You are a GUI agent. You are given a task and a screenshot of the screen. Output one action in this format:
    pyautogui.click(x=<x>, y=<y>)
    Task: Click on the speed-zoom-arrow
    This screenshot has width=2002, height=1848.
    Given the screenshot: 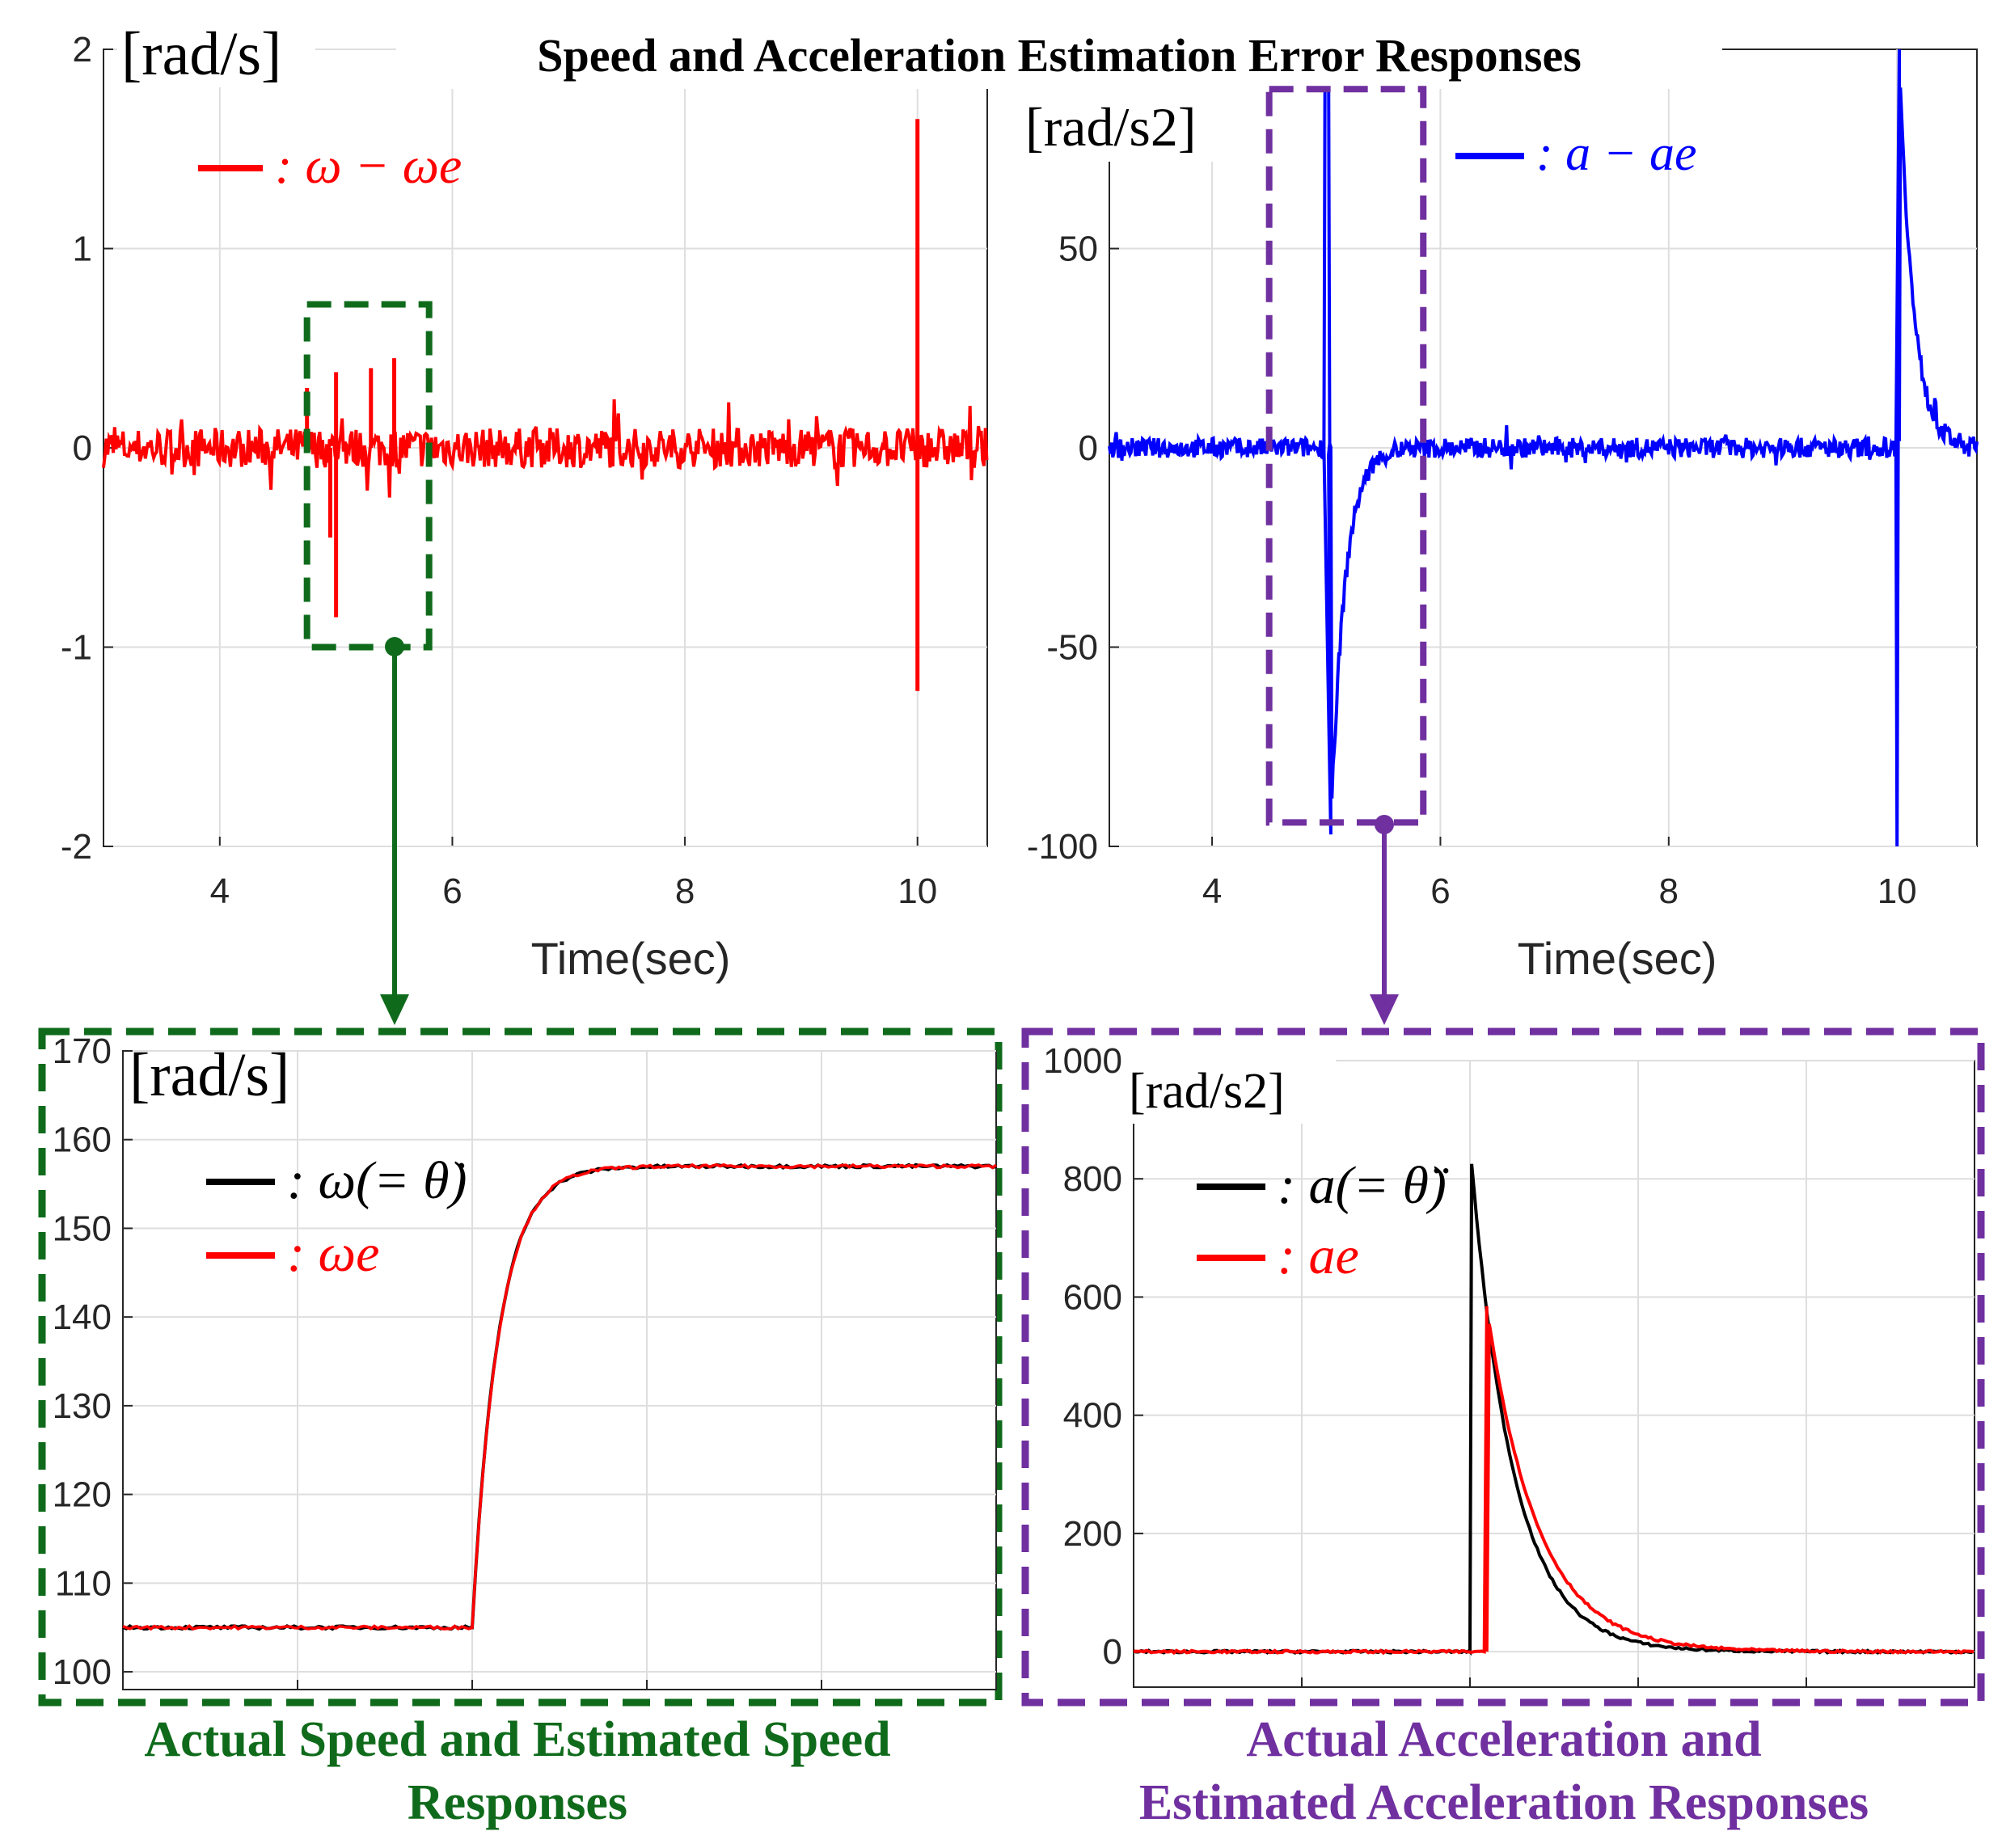 What is the action you would take?
    pyautogui.click(x=394, y=831)
    